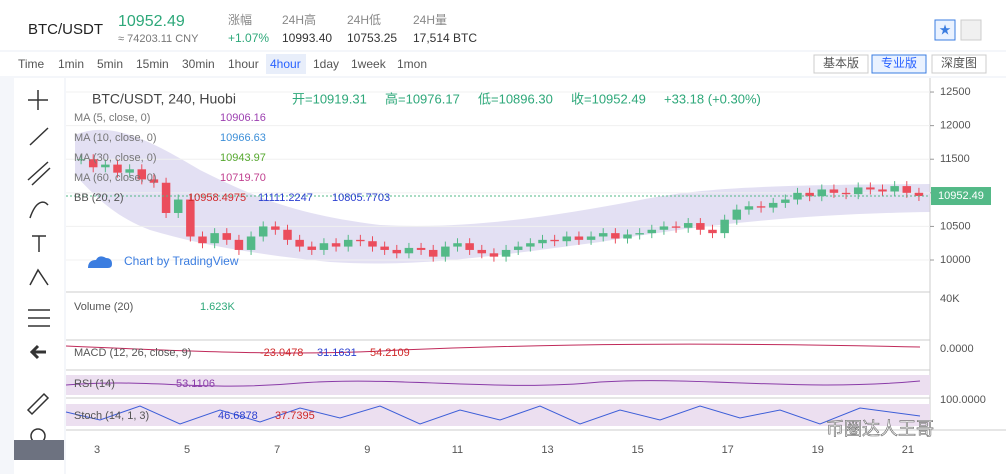  Describe the element at coordinates (71, 64) in the screenshot. I see `interval-btn: 1min` at that location.